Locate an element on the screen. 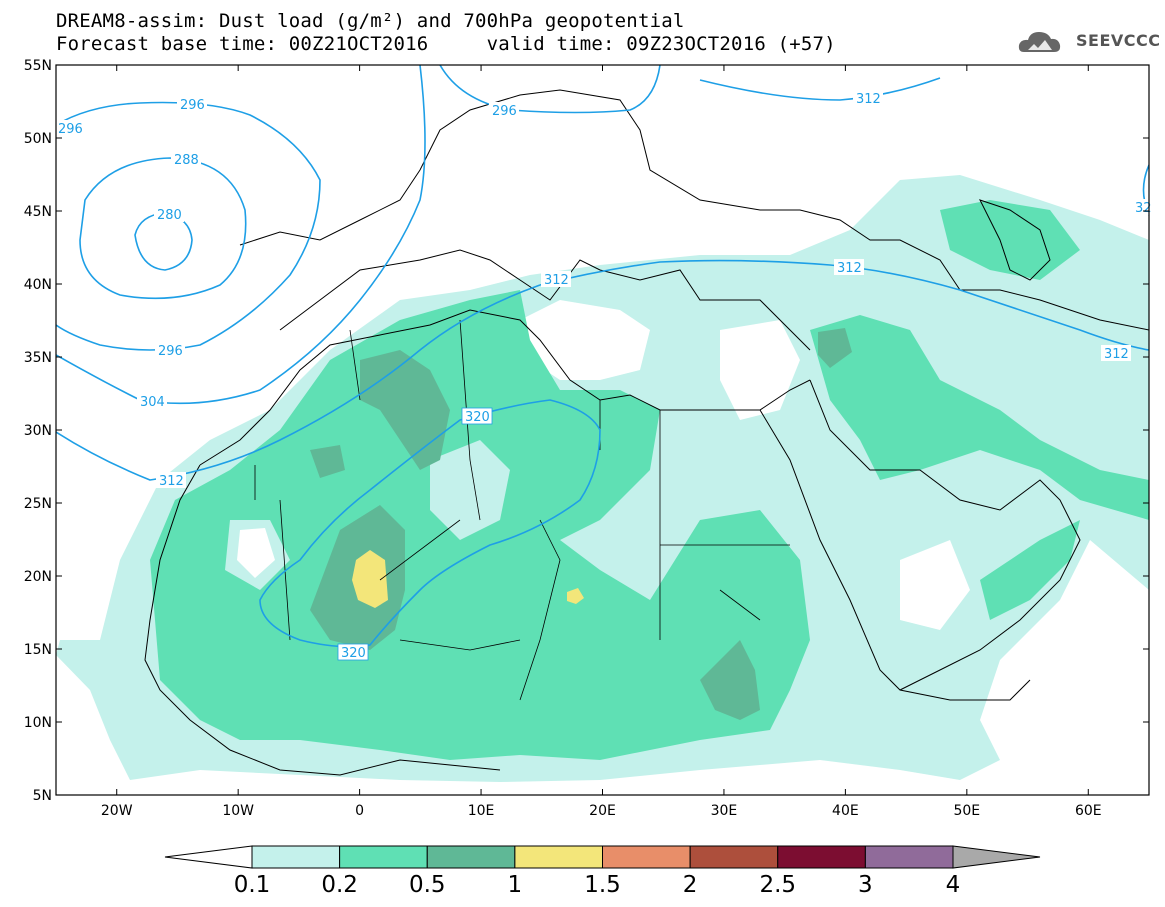 This screenshot has height=907, width=1165. colorbar-label: 0.2 is located at coordinates (339, 885).